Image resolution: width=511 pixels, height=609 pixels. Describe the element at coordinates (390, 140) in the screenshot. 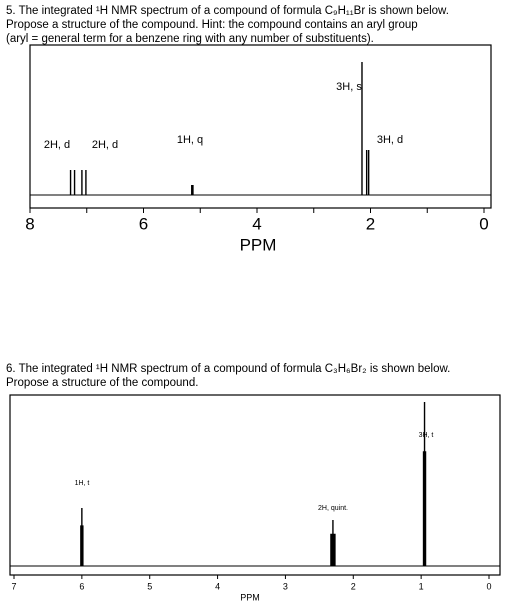

I see `peak-label: 3H, d` at that location.